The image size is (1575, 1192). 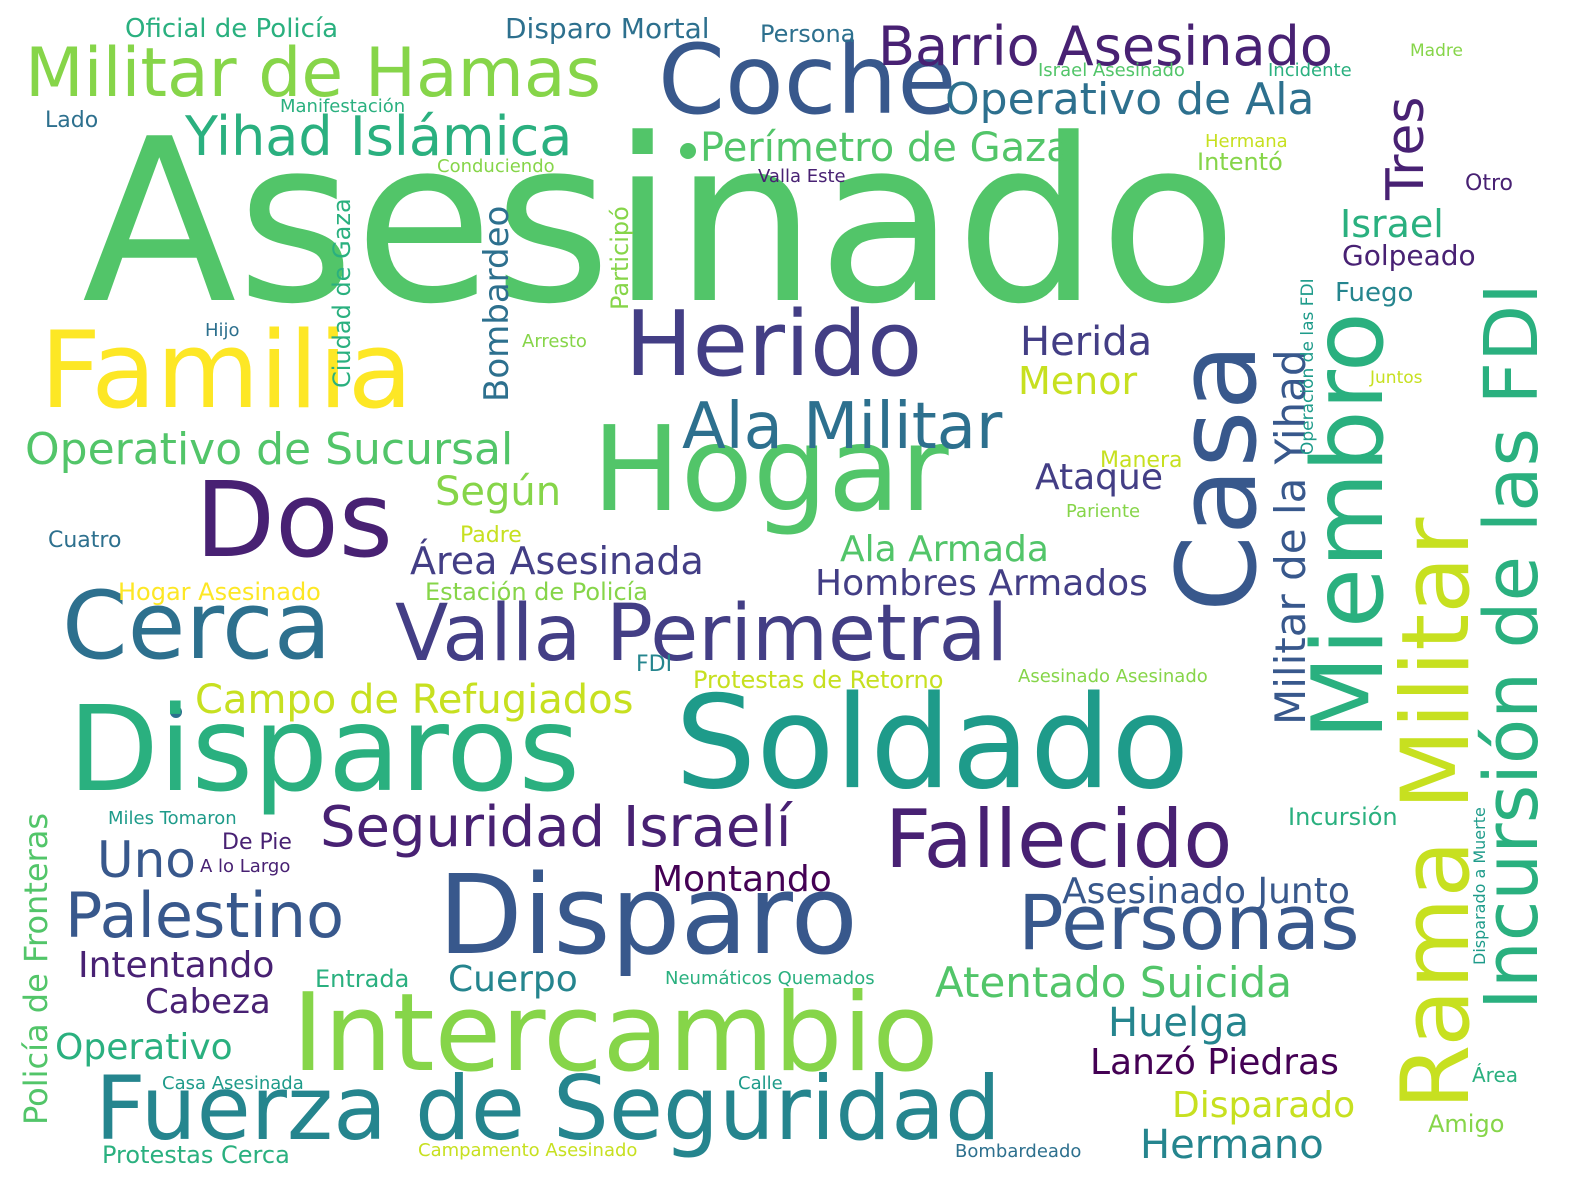 What do you see at coordinates (1343, 817) in the screenshot?
I see `word-incursion: Incursión` at bounding box center [1343, 817].